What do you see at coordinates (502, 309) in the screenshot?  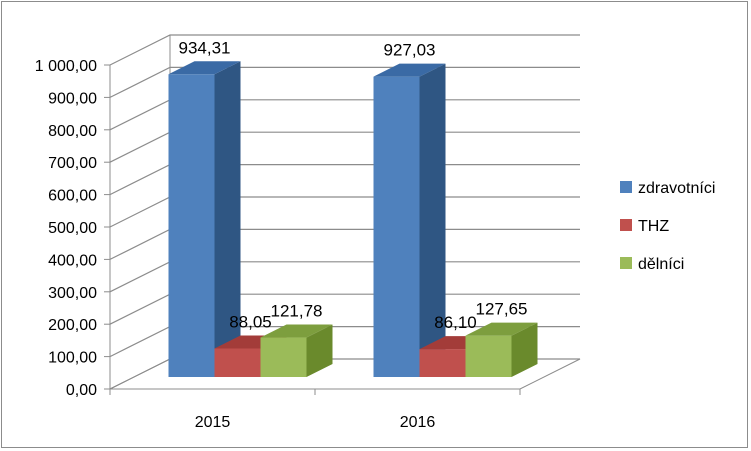 I see `data-label: 127,65` at bounding box center [502, 309].